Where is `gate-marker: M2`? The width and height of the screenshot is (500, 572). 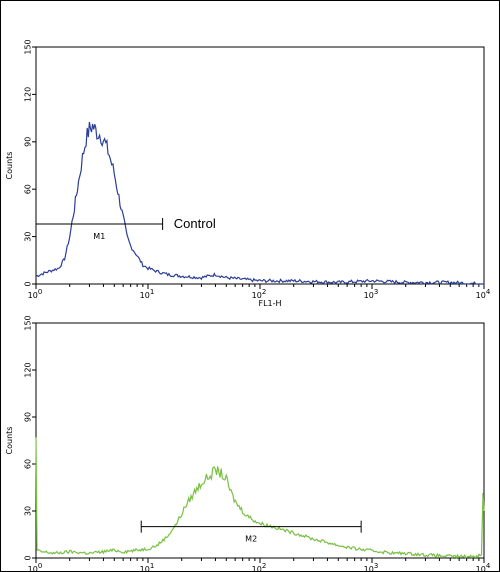 gate-marker: M2 is located at coordinates (251, 532).